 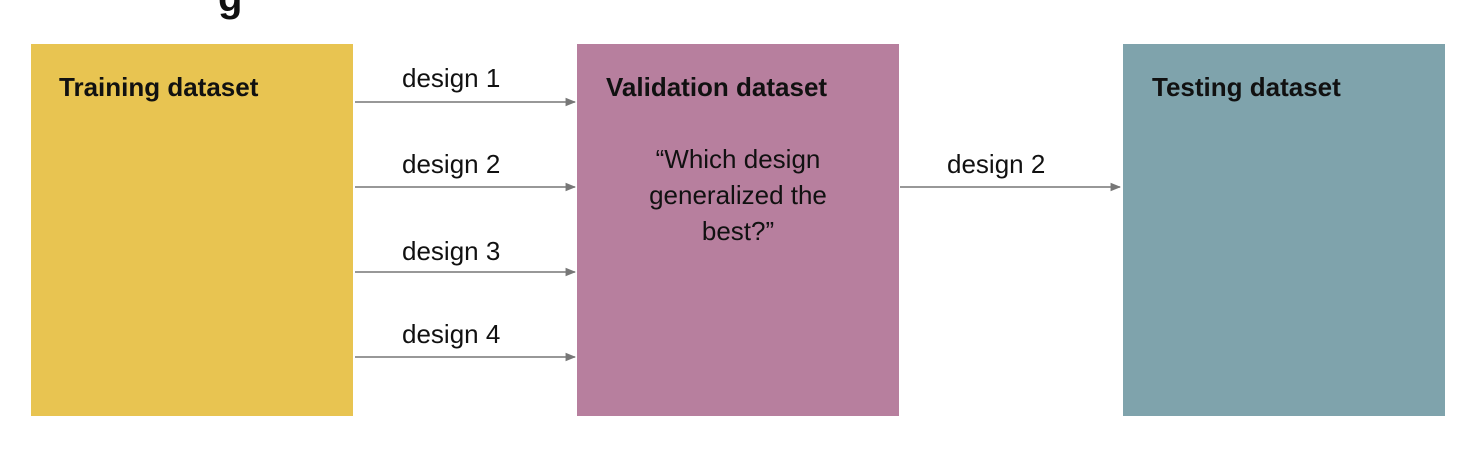 I want to click on validation-question-line-3: best?”, so click(x=738, y=231).